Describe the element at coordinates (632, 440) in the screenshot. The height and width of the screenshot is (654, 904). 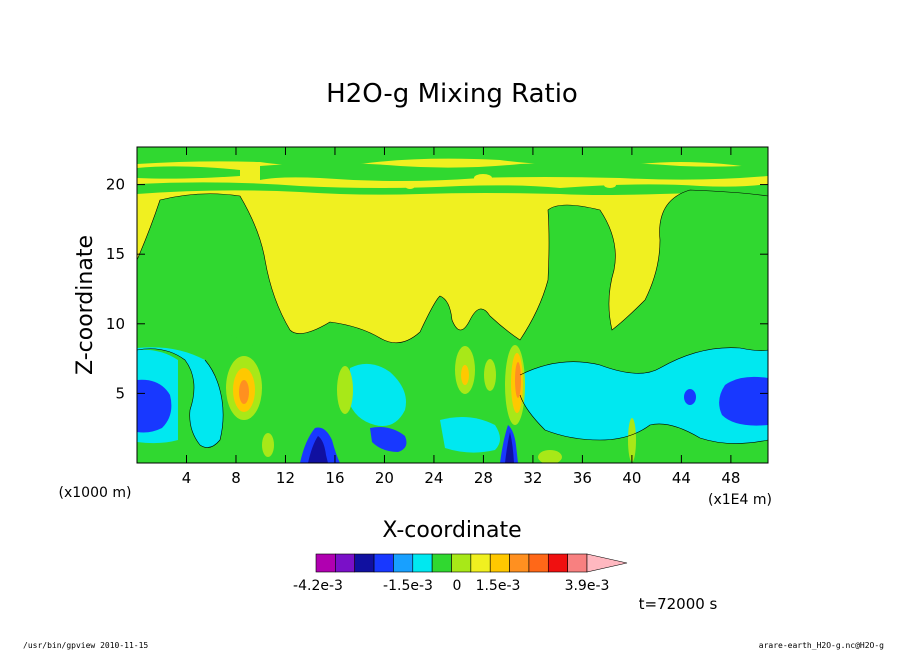
I see `region-lightgreen-blob8` at that location.